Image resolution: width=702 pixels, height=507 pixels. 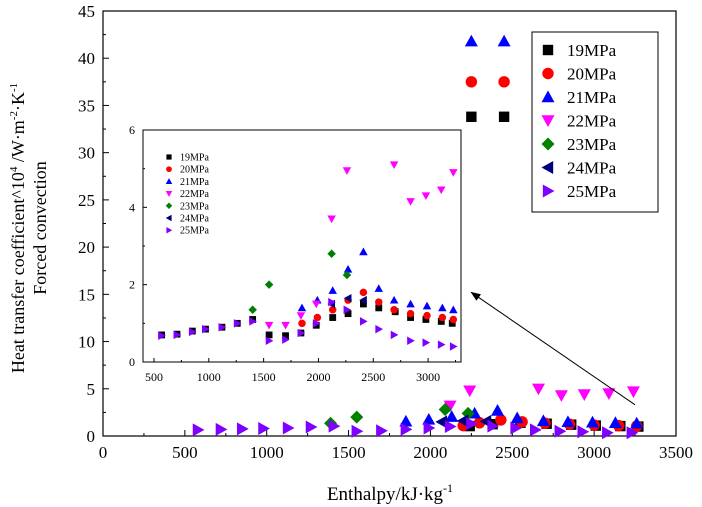 What do you see at coordinates (132, 362) in the screenshot?
I see `inset-y-tick-label: 0` at bounding box center [132, 362].